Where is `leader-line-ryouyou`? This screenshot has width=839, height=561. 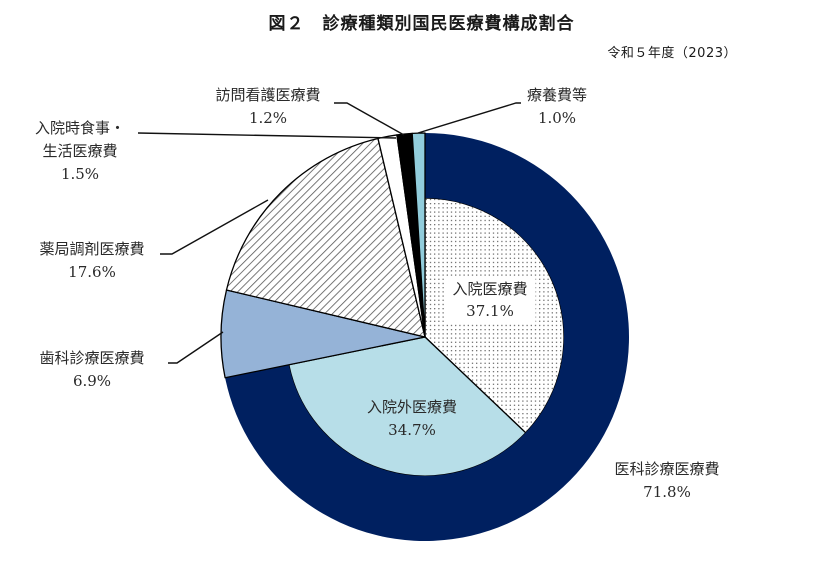 leader-line-ryouyou is located at coordinates (469, 118).